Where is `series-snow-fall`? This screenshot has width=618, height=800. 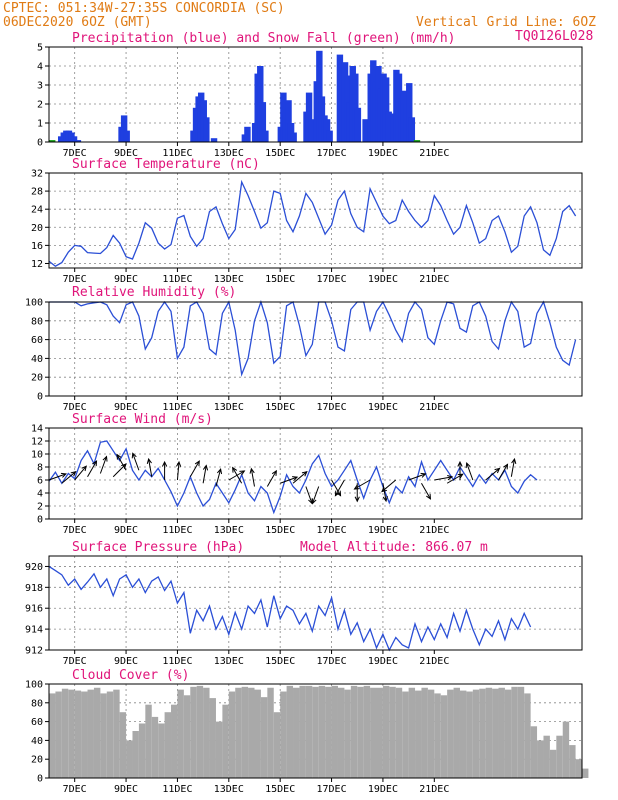 series-snow-fall is located at coordinates (235, 141).